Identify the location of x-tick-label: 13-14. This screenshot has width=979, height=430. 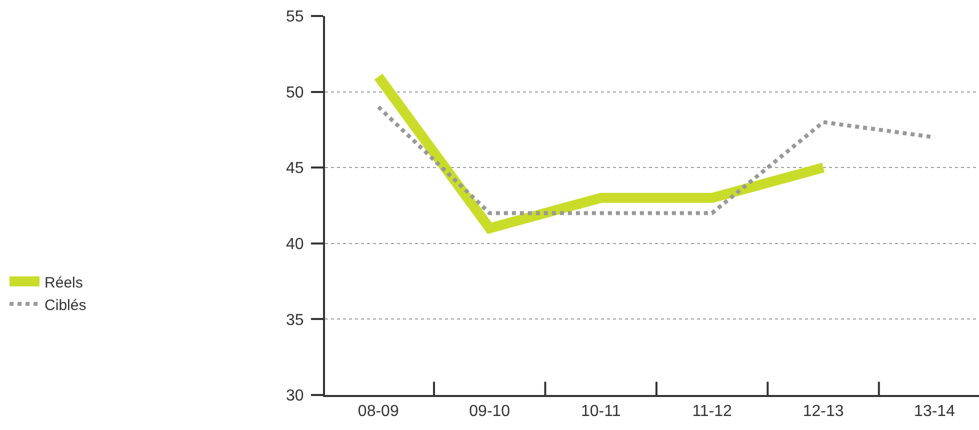
(935, 411).